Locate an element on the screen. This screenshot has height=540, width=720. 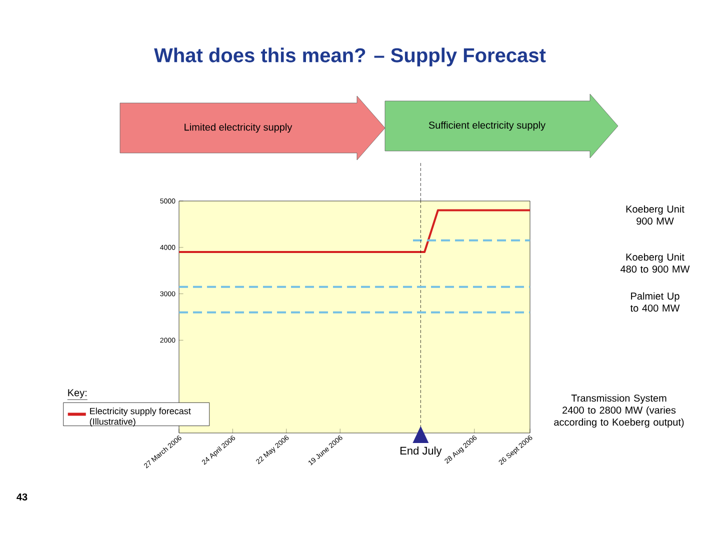
text: Sufficient electricity supply is located at coordinates (487, 126).